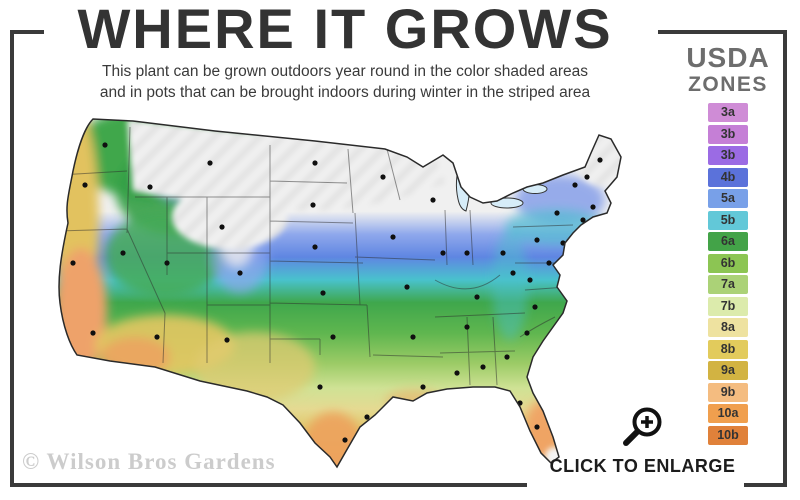 This screenshot has height=500, width=800. I want to click on zone-chip-1: 3a, so click(728, 112).